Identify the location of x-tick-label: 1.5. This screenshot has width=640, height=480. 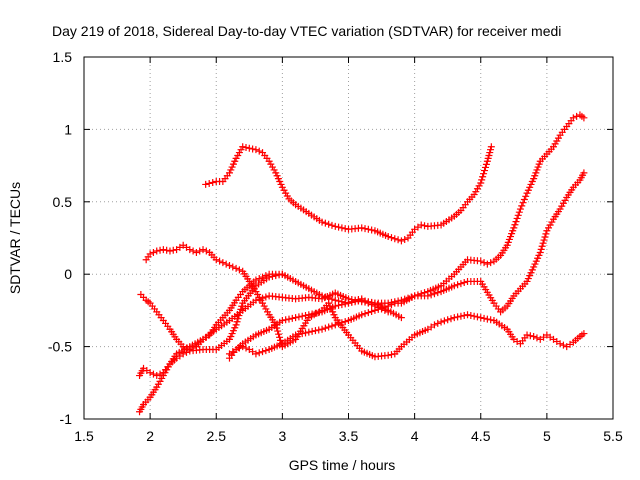
(84, 436).